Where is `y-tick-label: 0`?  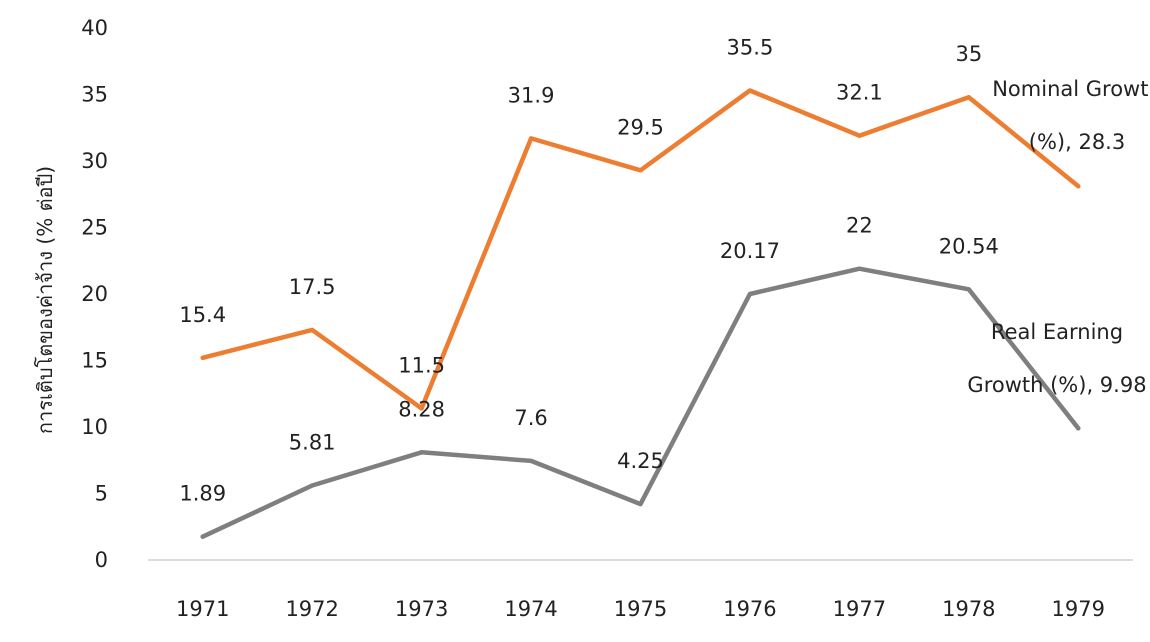
y-tick-label: 0 is located at coordinates (101, 560).